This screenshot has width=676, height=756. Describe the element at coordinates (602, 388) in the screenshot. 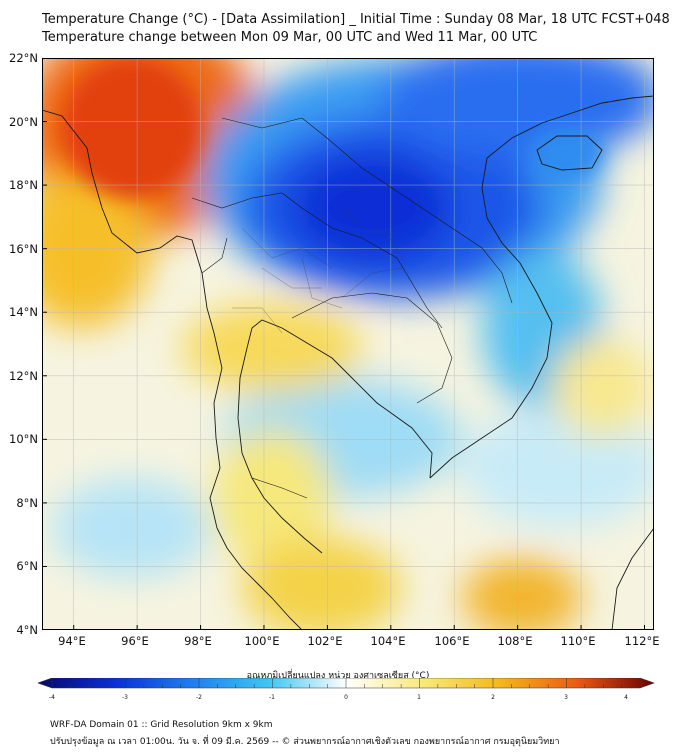

I see `warm-area-east` at that location.